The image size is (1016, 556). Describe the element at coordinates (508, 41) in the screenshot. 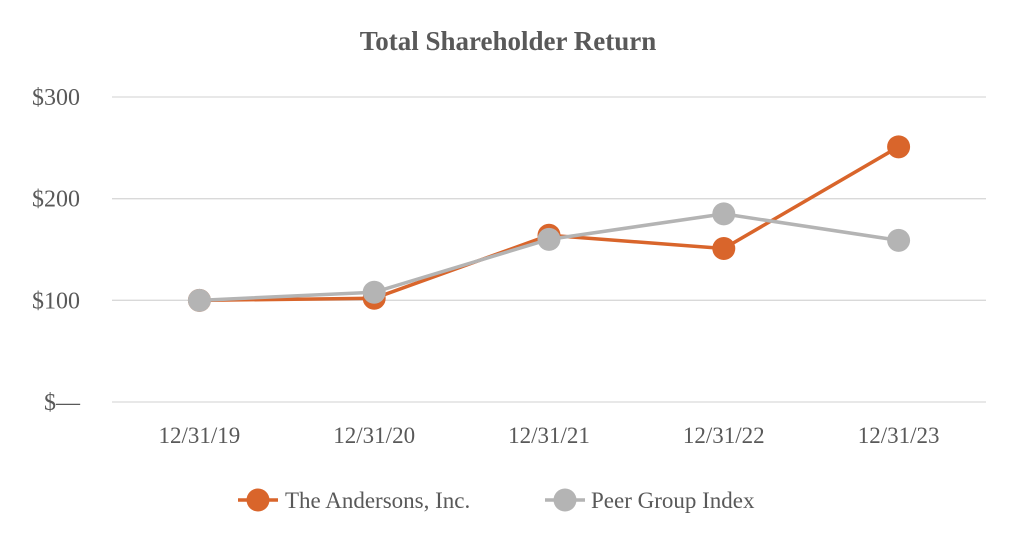

I see `chart-title: Total Shareholder Return` at that location.